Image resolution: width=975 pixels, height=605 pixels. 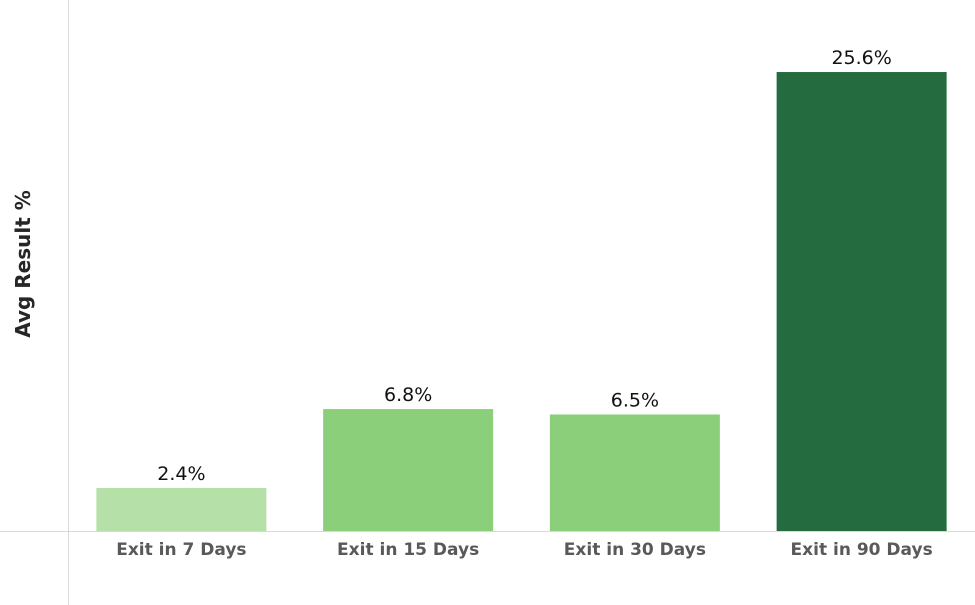 I want to click on category-label-1: Exit in 7 Days, so click(x=181, y=550).